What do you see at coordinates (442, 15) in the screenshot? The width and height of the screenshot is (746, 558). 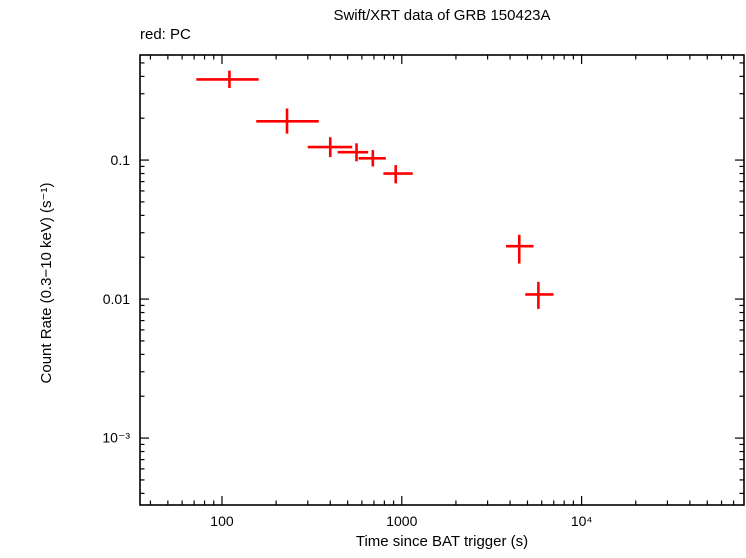 I see `chart-title: Swift/XRT data of GRB 150423A` at bounding box center [442, 15].